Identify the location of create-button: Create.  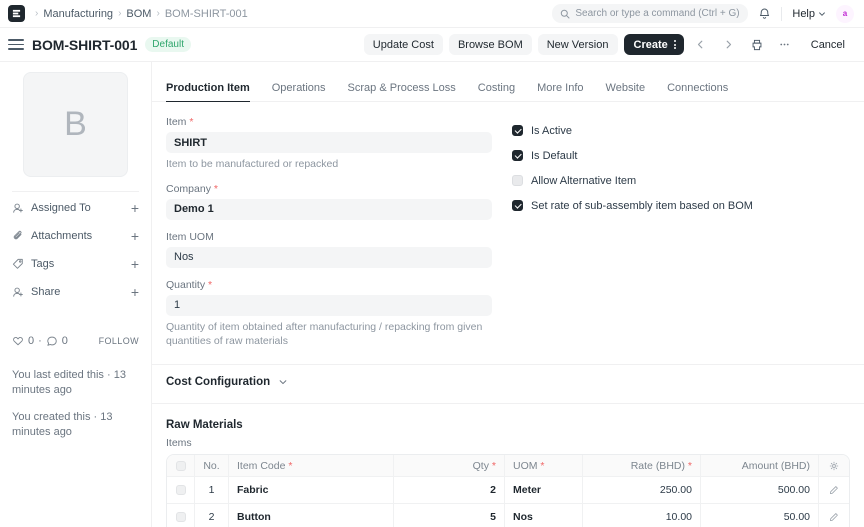
(653, 44).